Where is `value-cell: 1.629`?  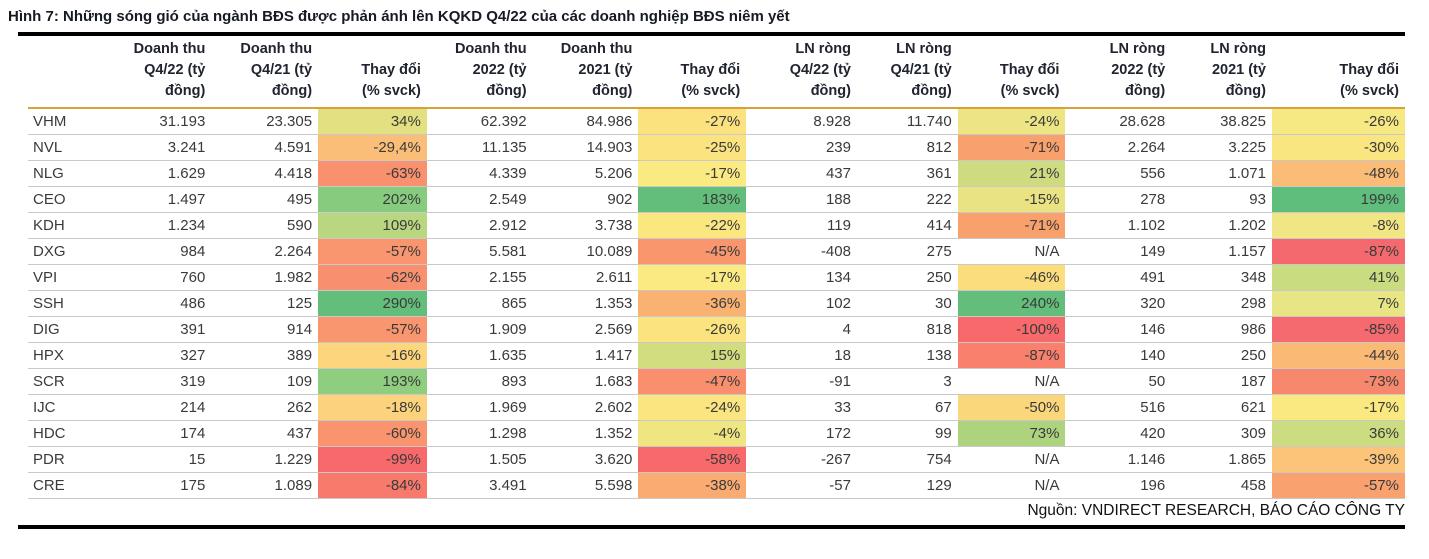
value-cell: 1.629 is located at coordinates (160, 173).